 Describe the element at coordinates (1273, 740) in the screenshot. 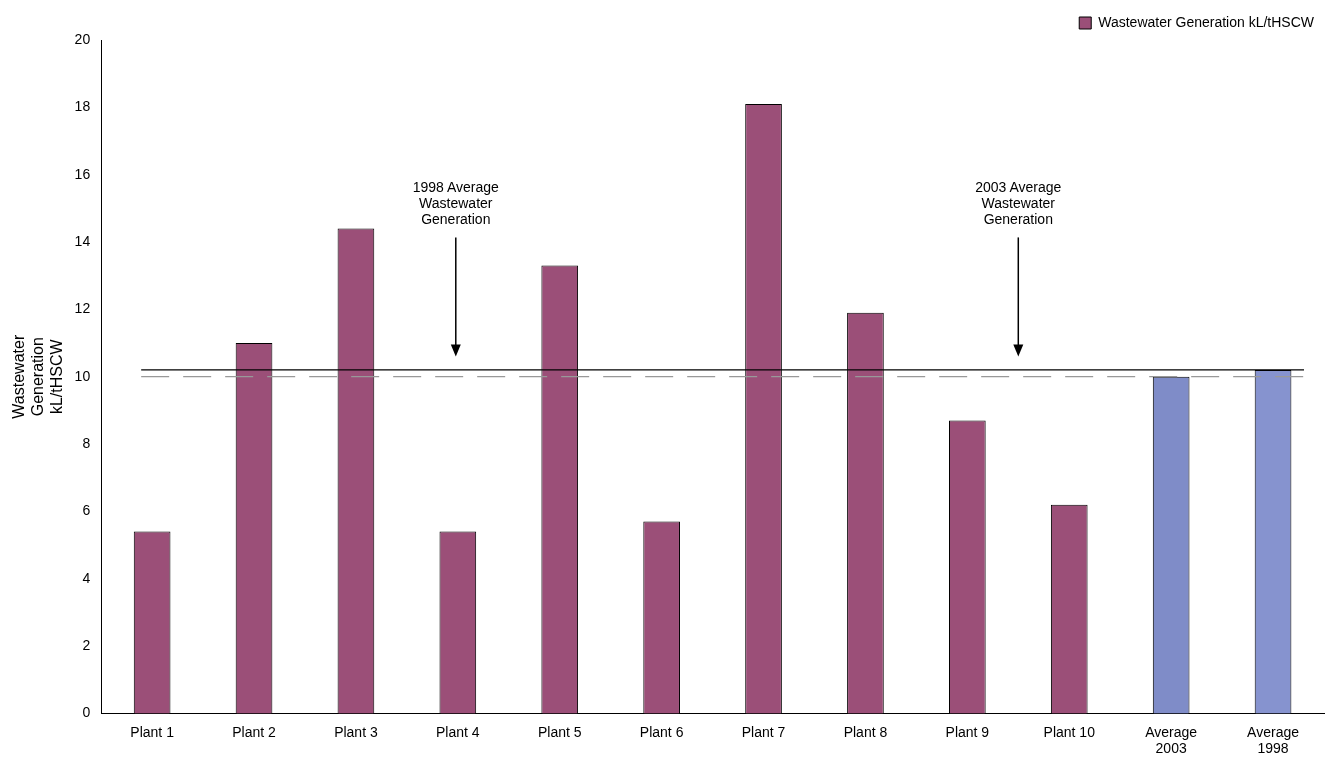

I see `x-tick-label: Average 1998` at that location.